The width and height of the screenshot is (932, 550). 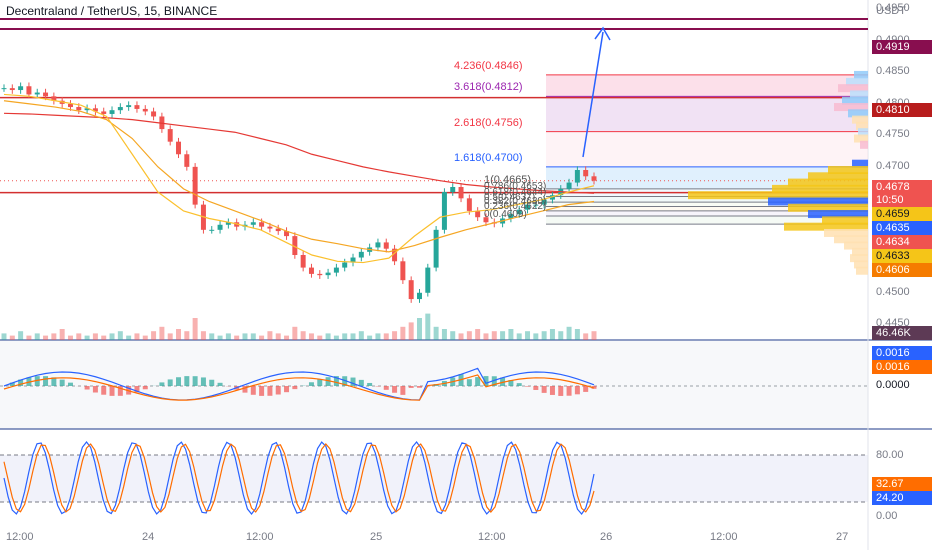 I want to click on price-tag: 0.4606, so click(x=902, y=270).